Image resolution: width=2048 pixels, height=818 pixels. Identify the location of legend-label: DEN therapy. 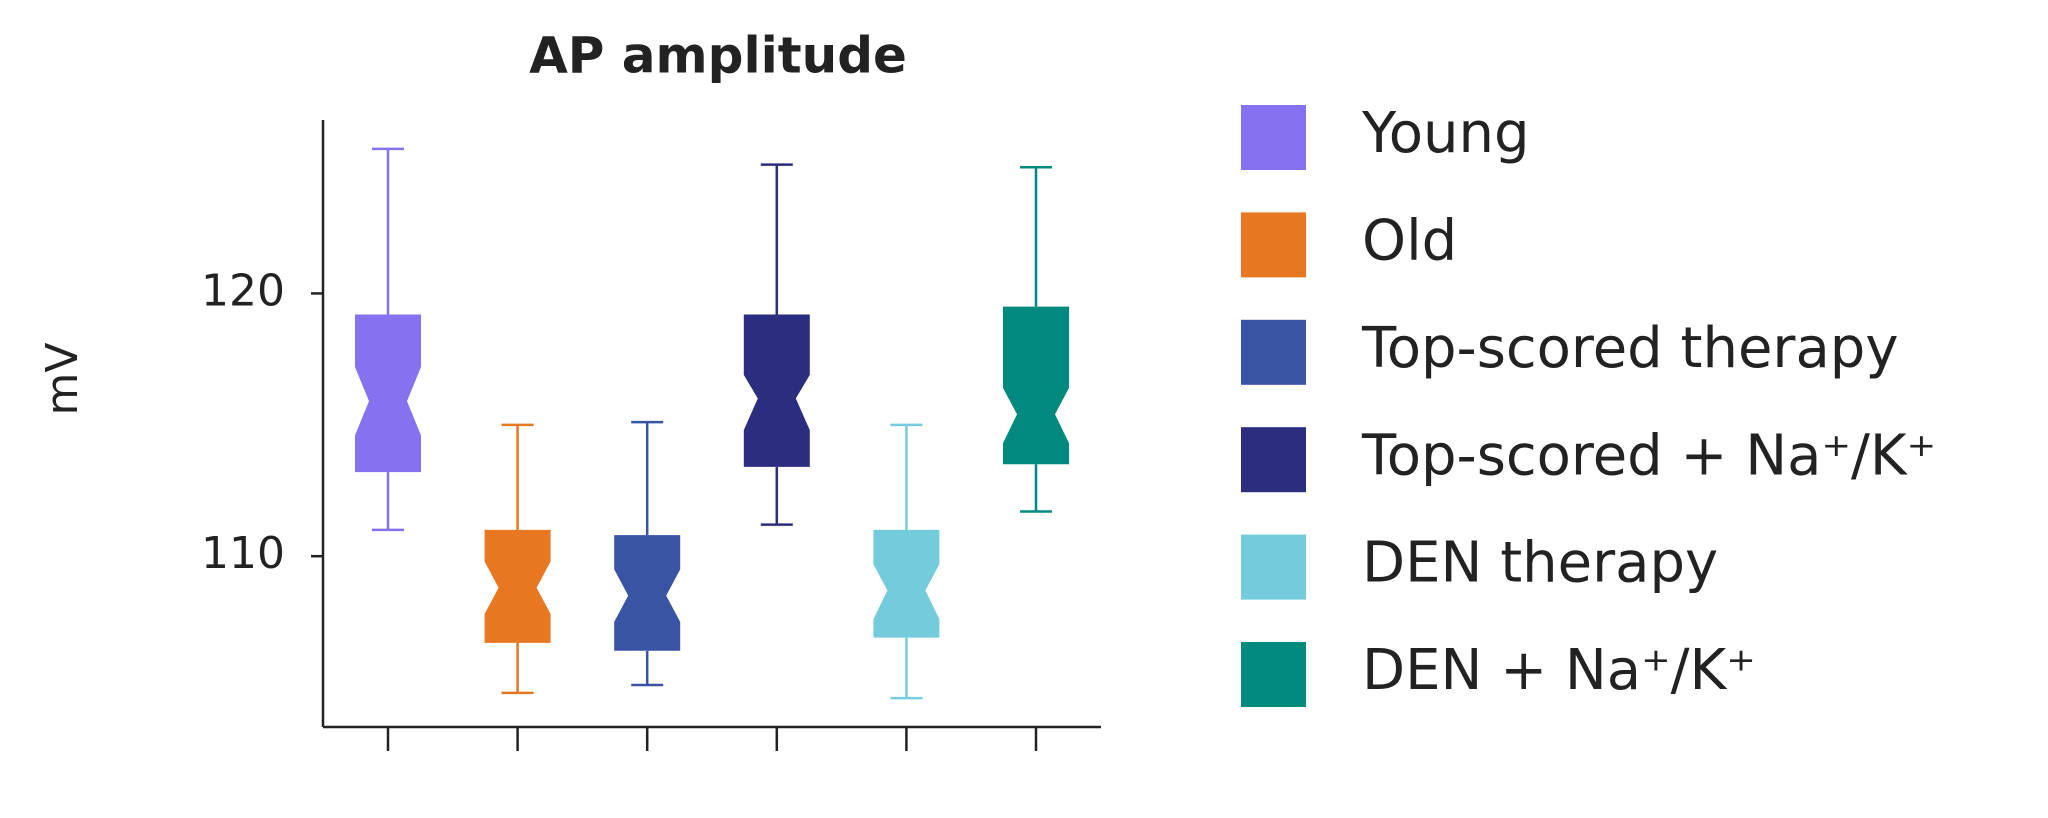
(1540, 563).